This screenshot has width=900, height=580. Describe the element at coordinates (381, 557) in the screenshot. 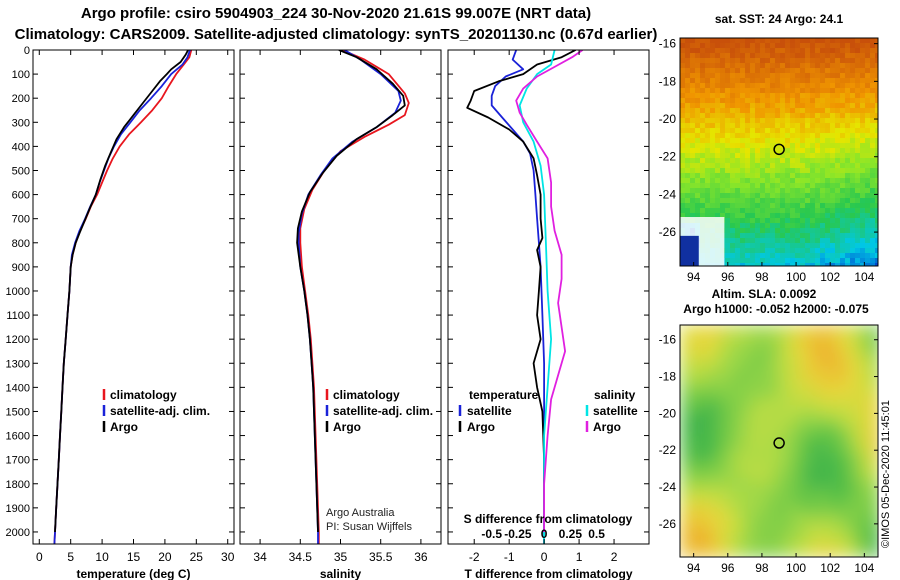

I see `x-tick-label: 35.5` at that location.